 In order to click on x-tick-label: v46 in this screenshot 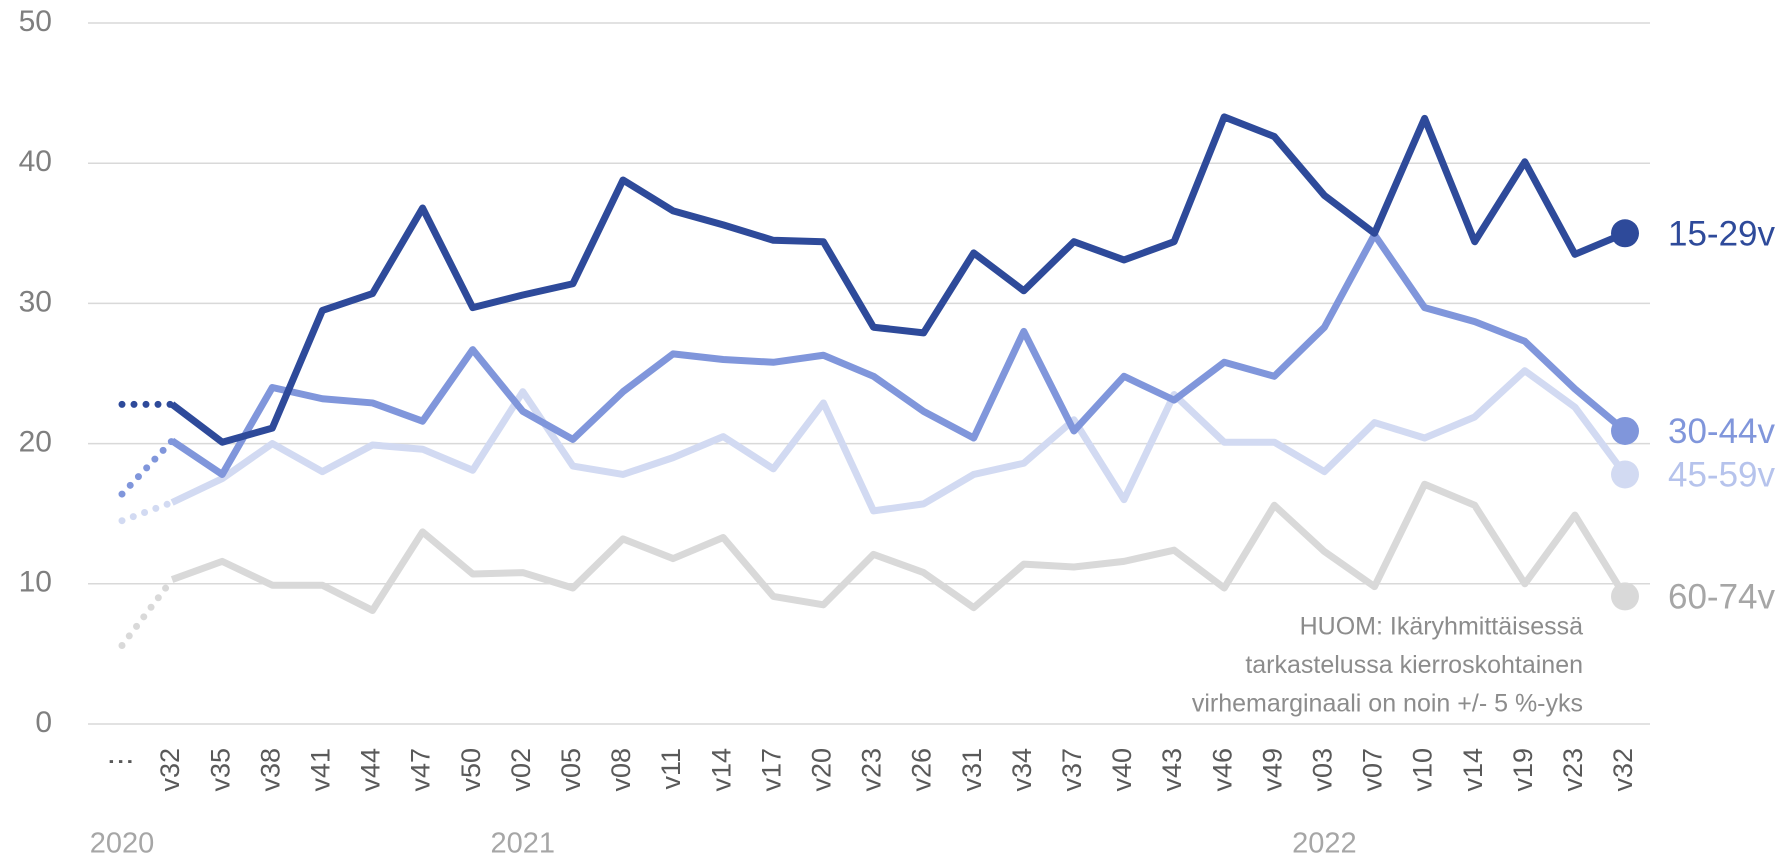, I will do `click(1222, 770)`.